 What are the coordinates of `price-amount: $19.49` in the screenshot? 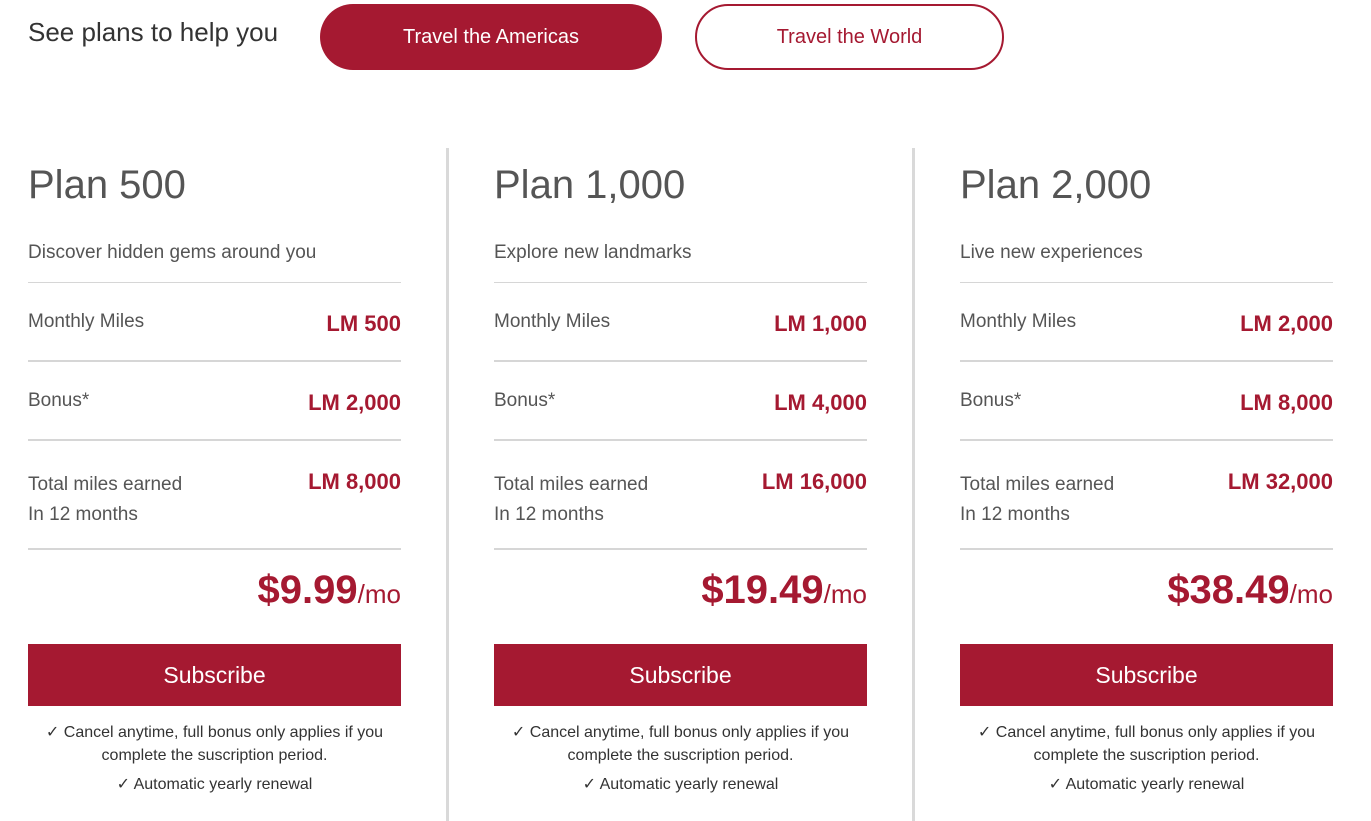 It's located at (762, 590).